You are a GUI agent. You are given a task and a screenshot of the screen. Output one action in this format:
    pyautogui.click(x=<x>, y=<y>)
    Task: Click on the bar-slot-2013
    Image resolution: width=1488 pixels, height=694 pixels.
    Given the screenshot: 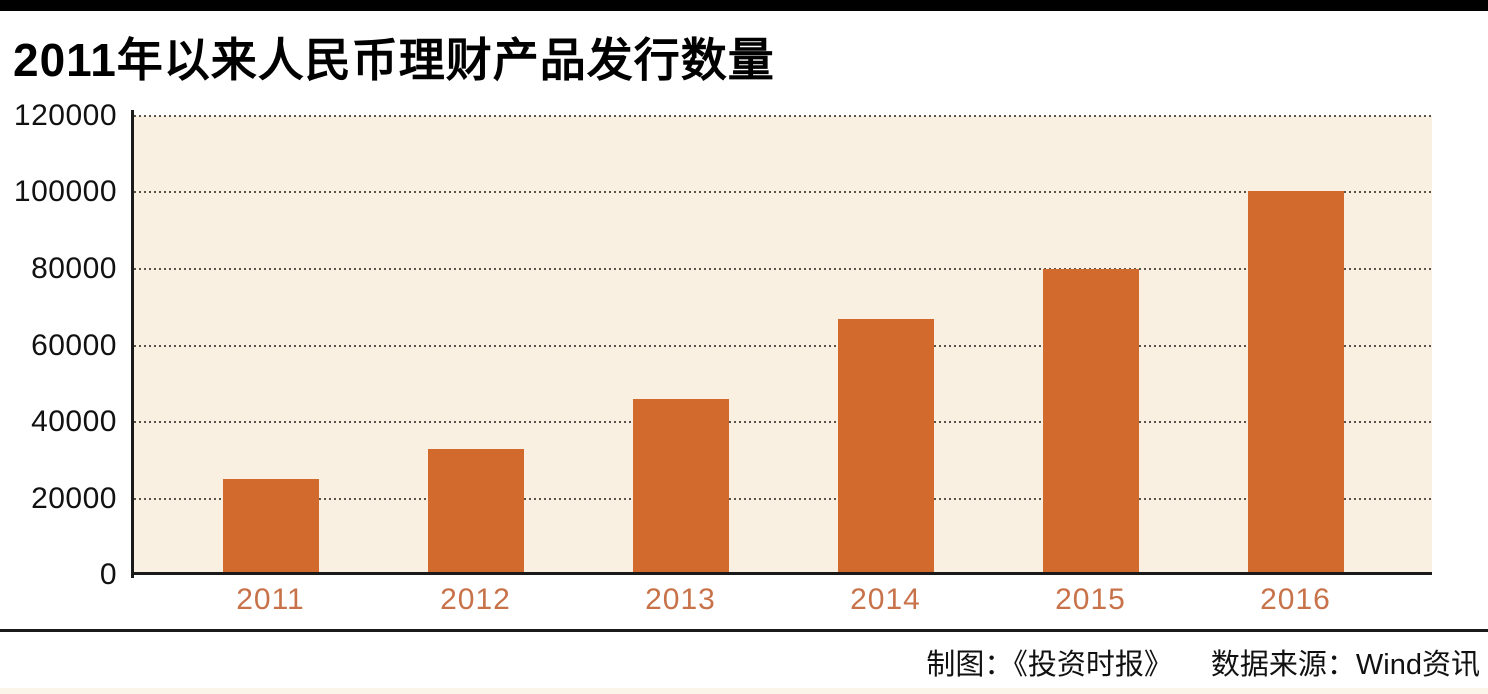 What is the action you would take?
    pyautogui.click(x=680, y=345)
    